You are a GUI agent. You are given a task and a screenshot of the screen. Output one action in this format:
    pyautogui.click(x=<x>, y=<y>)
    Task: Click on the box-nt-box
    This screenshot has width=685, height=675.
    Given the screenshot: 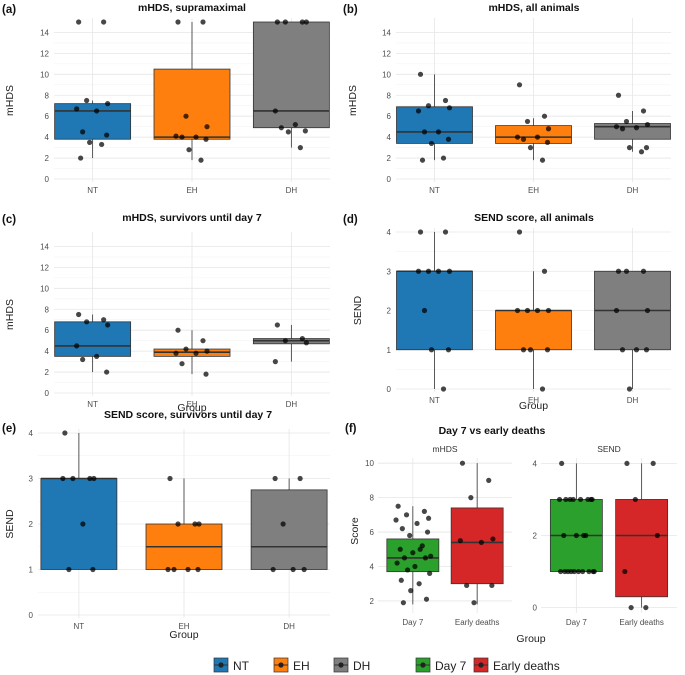 What is the action you would take?
    pyautogui.click(x=93, y=121)
    